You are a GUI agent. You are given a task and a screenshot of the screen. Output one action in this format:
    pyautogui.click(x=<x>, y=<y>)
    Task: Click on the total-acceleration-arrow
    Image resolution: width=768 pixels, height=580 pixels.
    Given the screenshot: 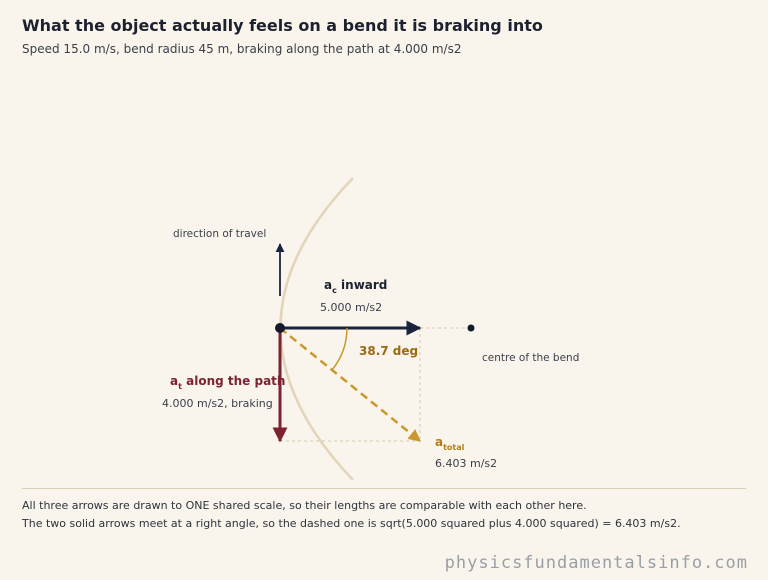 What is the action you would take?
    pyautogui.click(x=350, y=384)
    